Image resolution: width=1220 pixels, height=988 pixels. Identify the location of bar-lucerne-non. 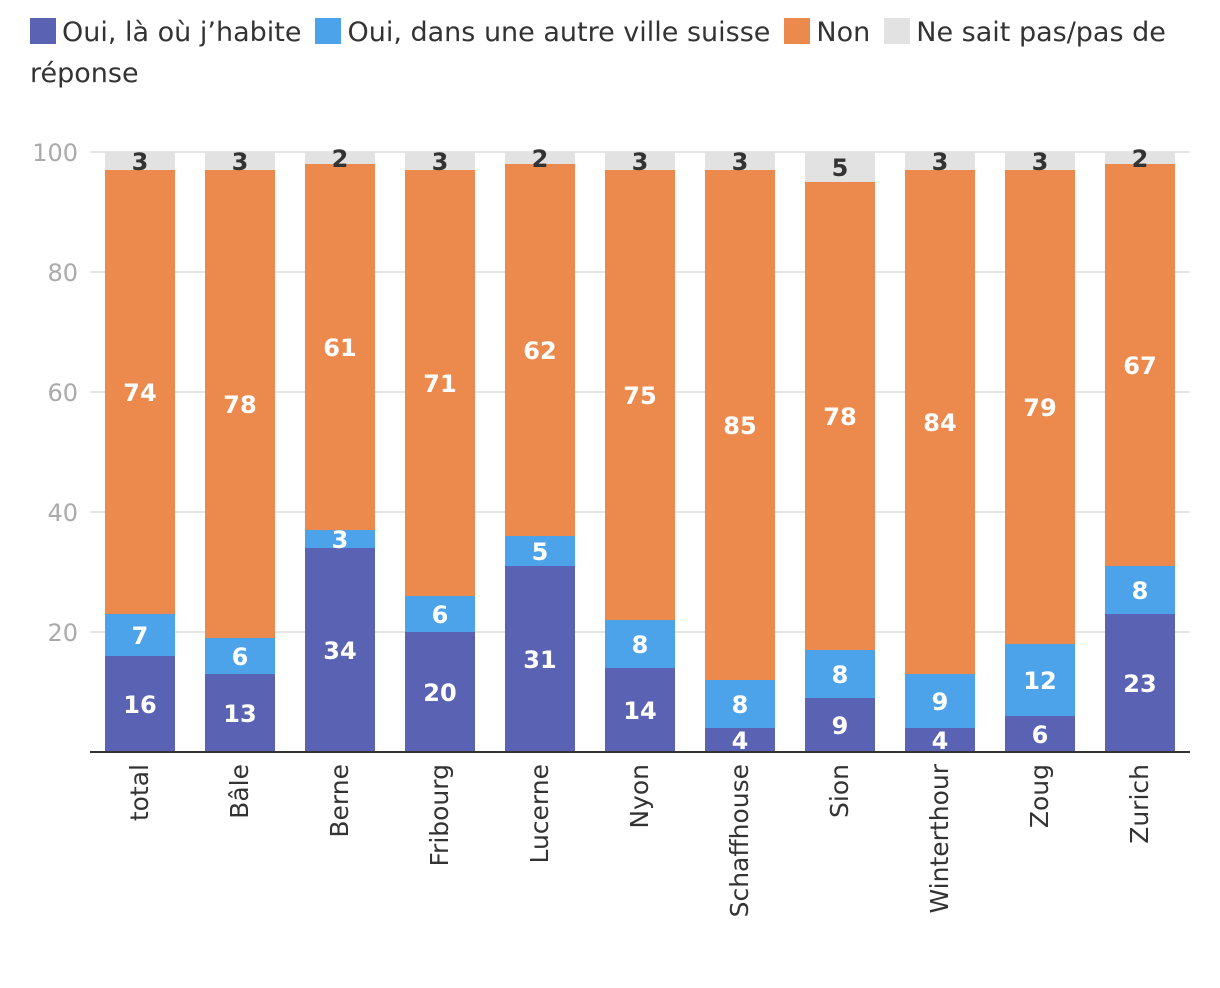
(540, 350).